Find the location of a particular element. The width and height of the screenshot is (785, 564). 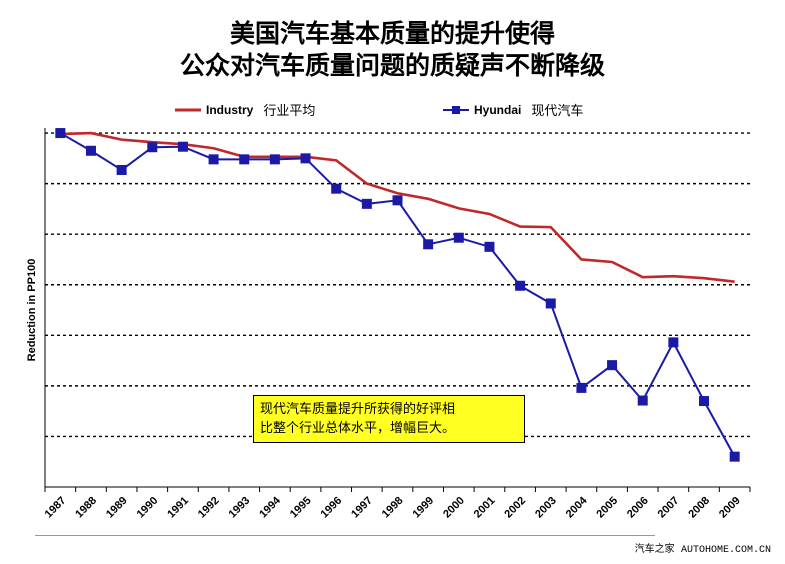

legend-label-hyundai-en: Hyundai is located at coordinates (498, 109).